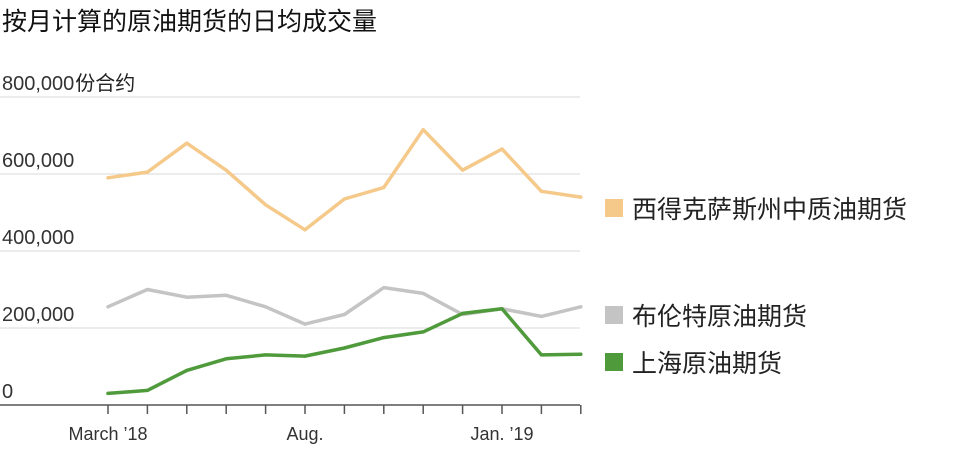  I want to click on legend-item: 西得克萨斯州中质油期货, so click(756, 208).